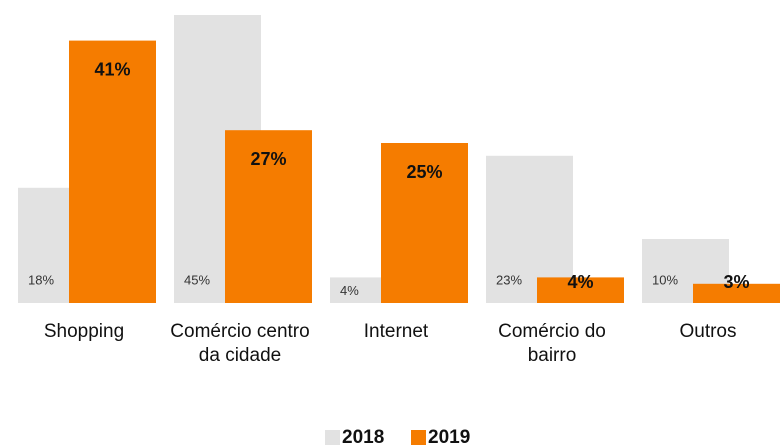 The height and width of the screenshot is (448, 782). Describe the element at coordinates (665, 279) in the screenshot. I see `data-label: 10%` at that location.